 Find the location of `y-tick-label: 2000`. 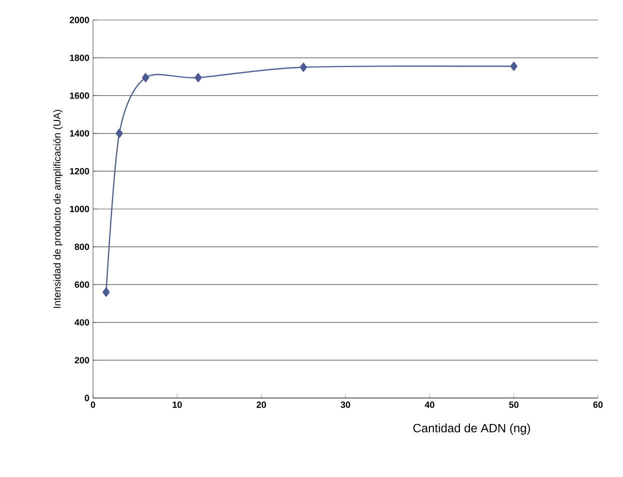

y-tick-label: 2000 is located at coordinates (80, 20).